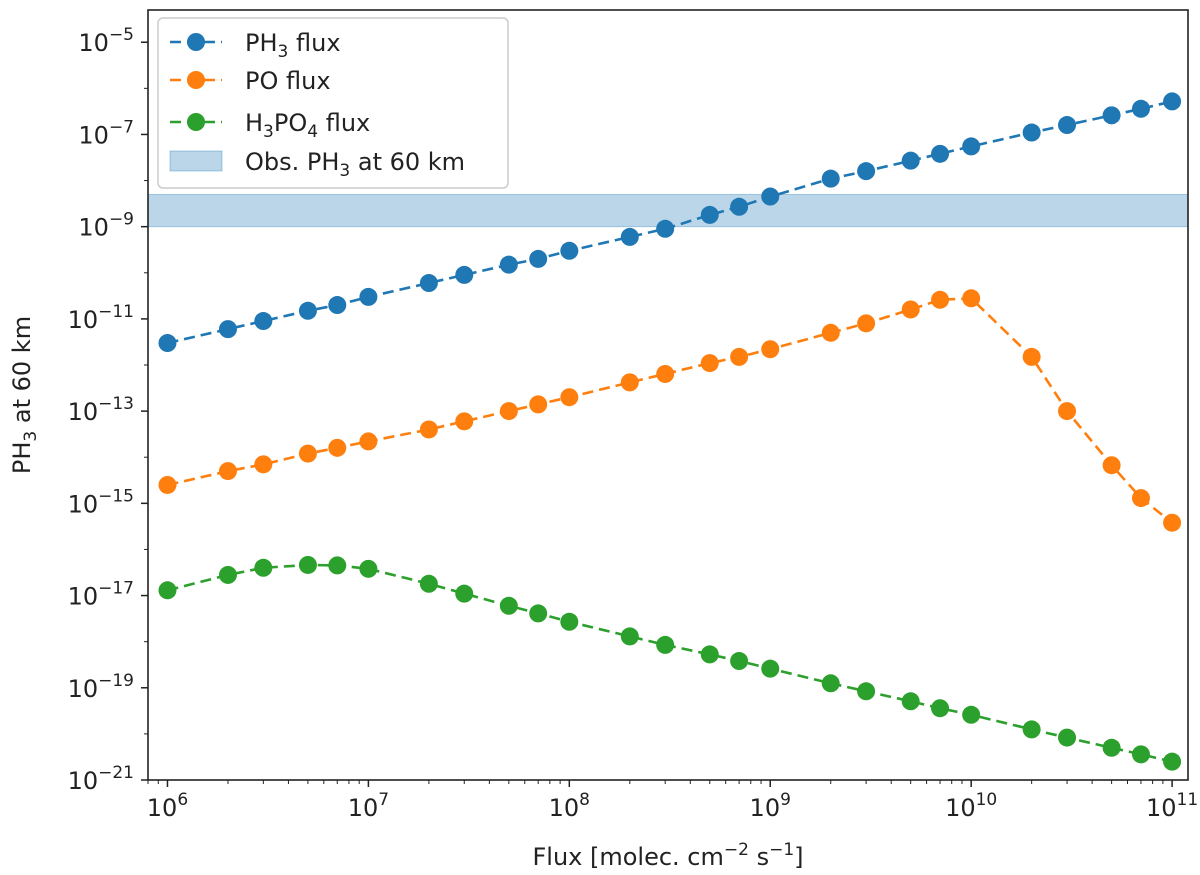 This screenshot has width=1200, height=875. I want to click on legend-subscript: 4, so click(312, 132).